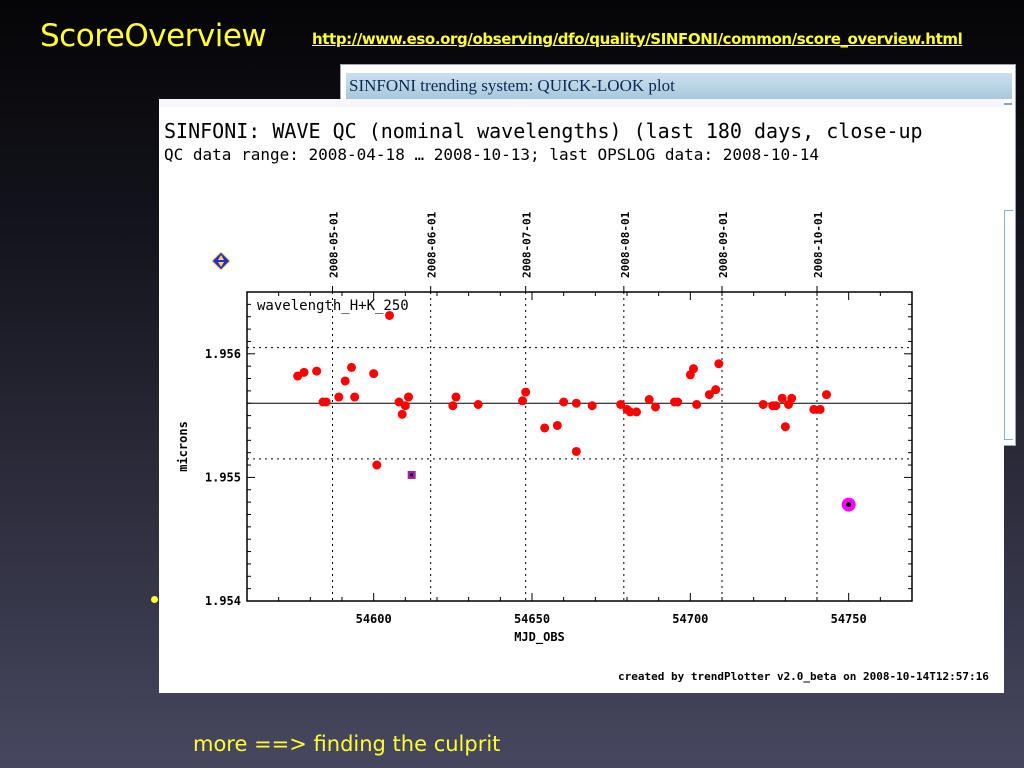 The width and height of the screenshot is (1024, 768). I want to click on date-tick-label: 2008-05-01, so click(334, 244).